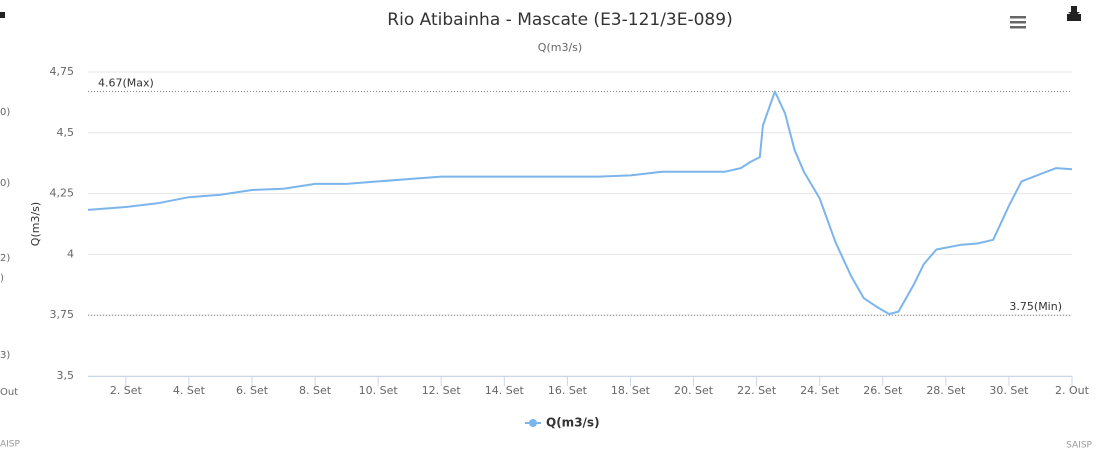 This screenshot has height=453, width=1096. I want to click on x-tick-label: 6. Set, so click(252, 390).